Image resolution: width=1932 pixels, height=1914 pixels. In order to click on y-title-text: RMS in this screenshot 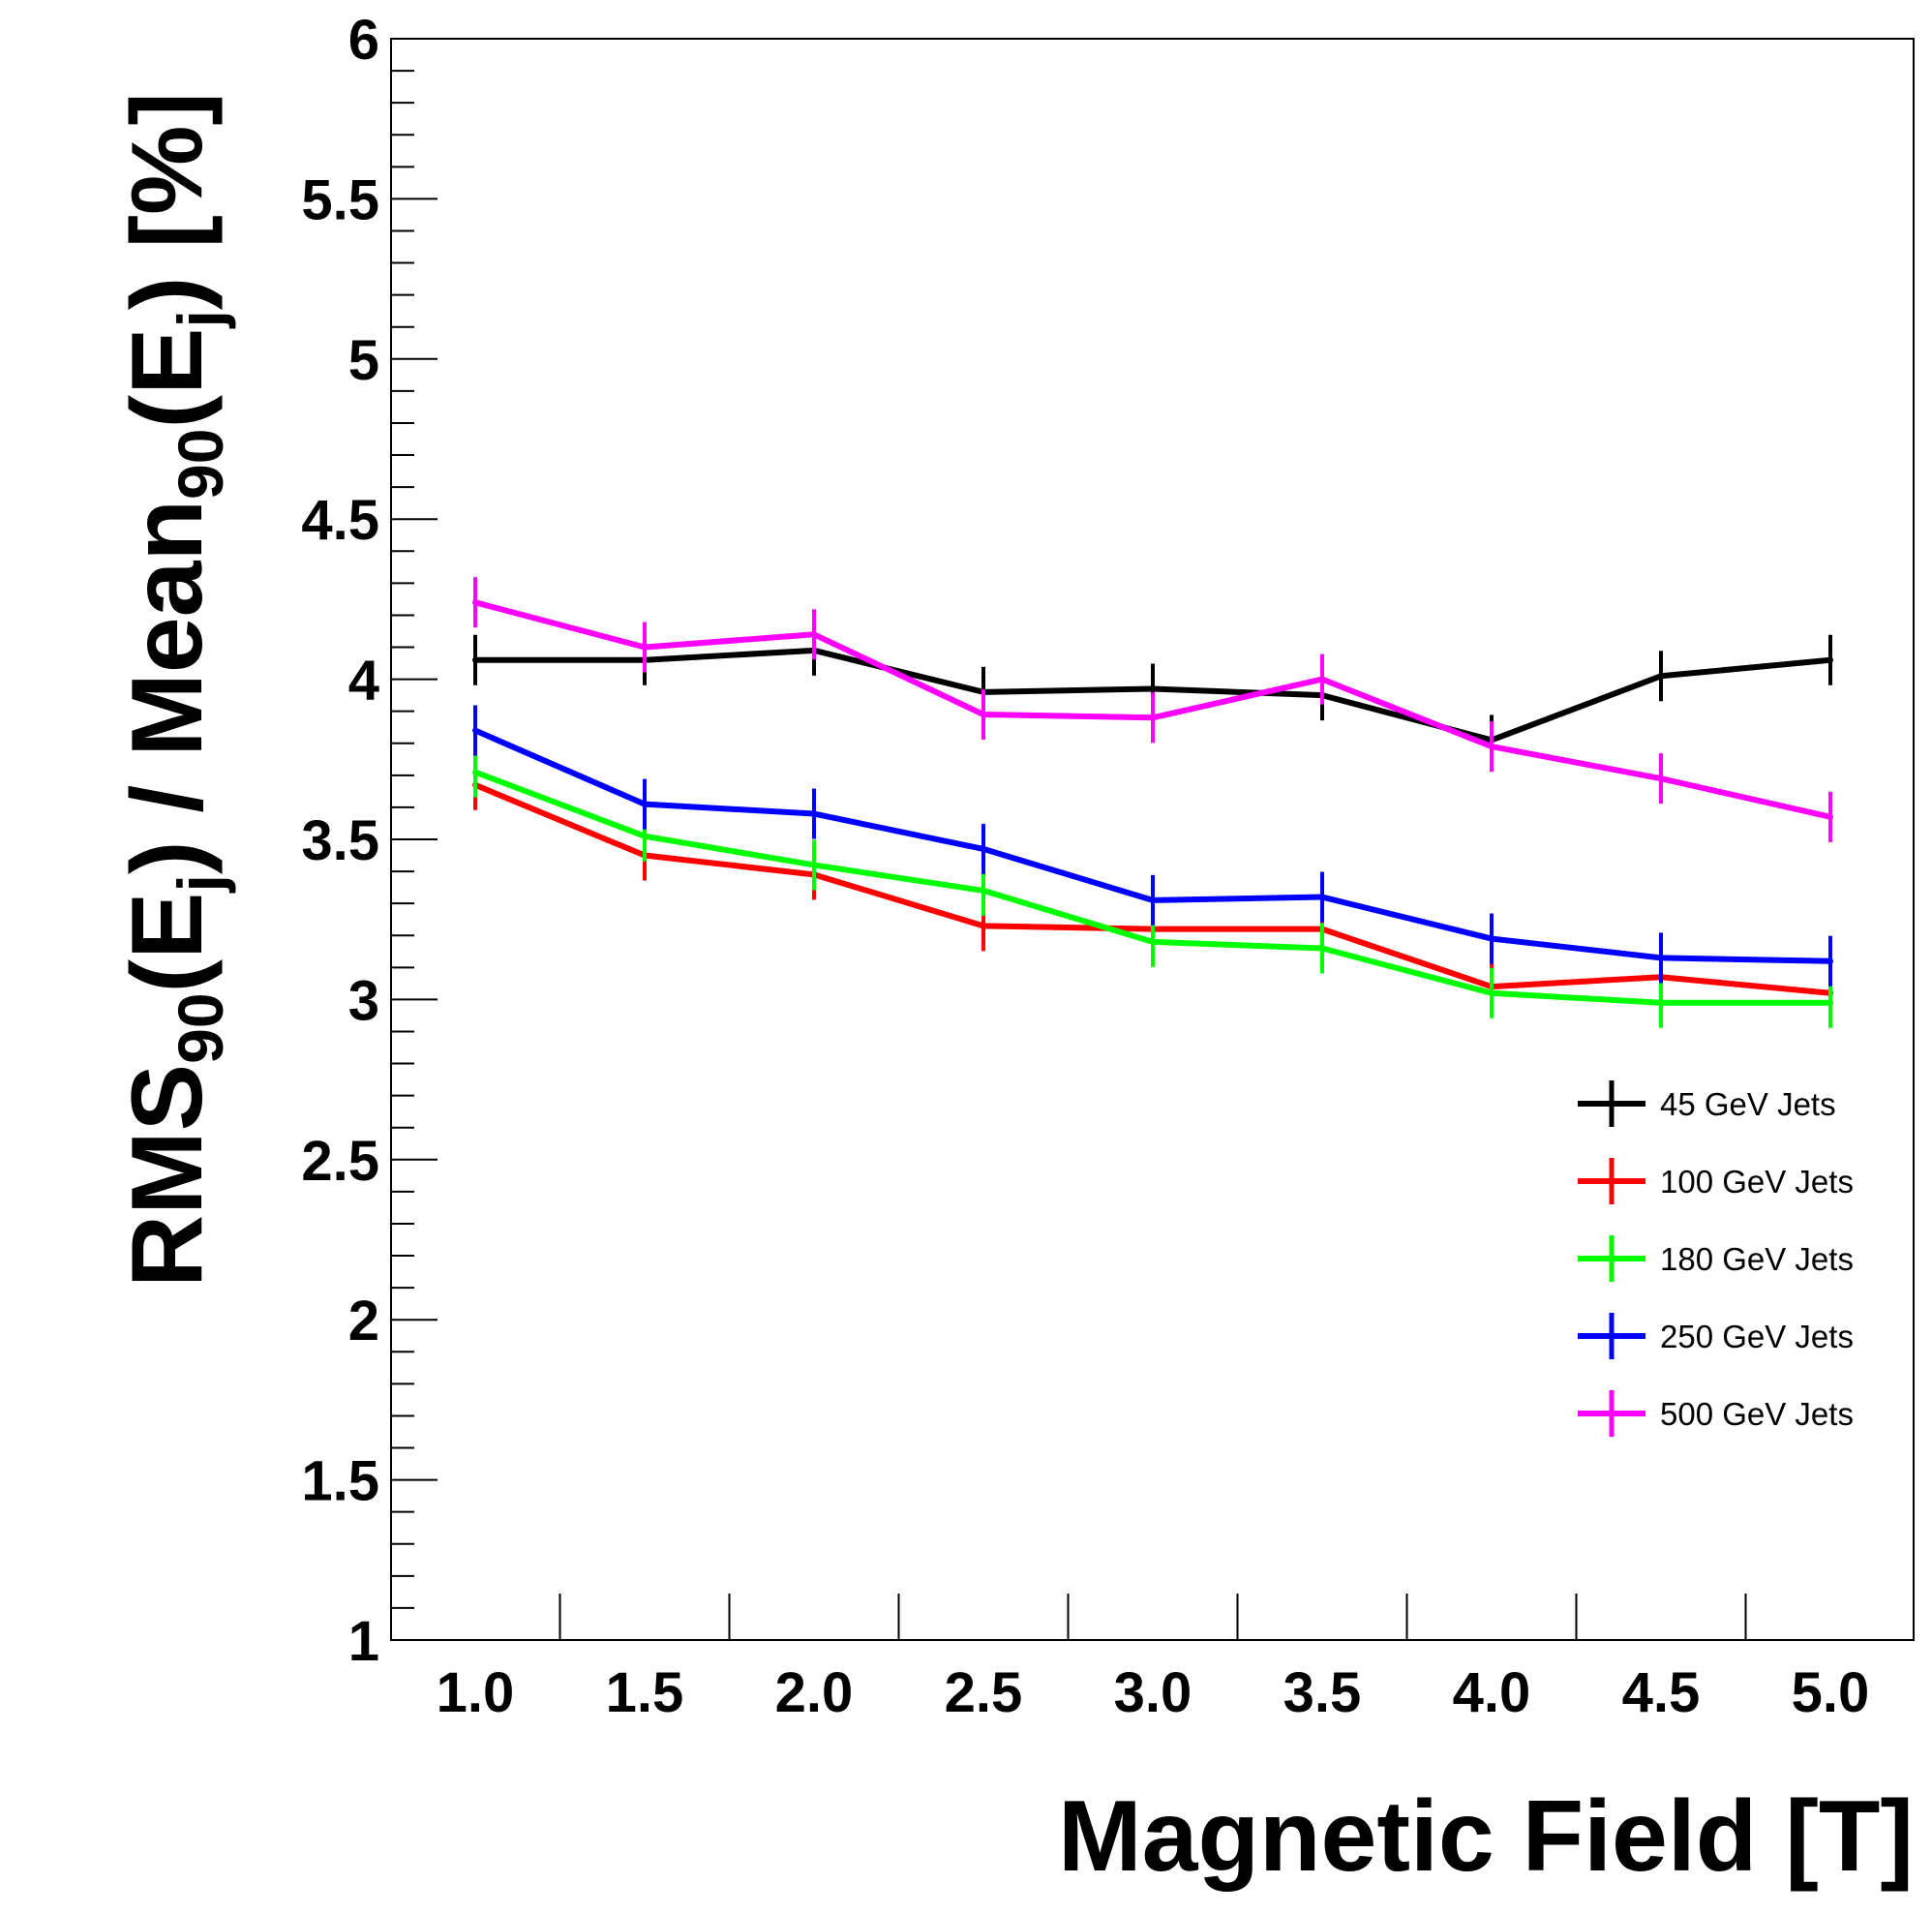, I will do `click(167, 1176)`.